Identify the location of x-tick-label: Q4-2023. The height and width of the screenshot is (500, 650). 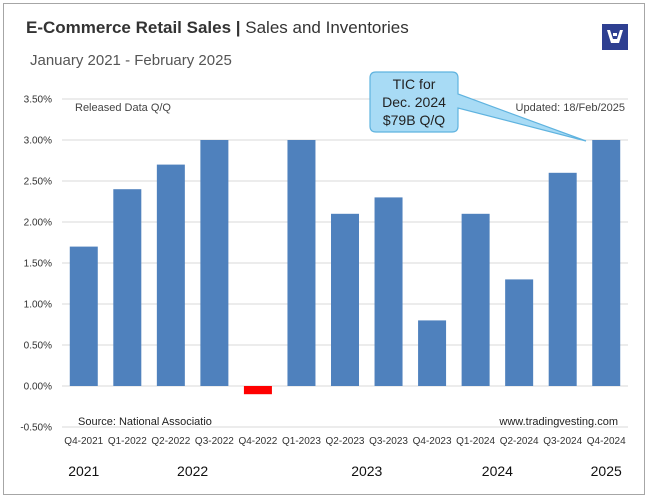
(432, 441).